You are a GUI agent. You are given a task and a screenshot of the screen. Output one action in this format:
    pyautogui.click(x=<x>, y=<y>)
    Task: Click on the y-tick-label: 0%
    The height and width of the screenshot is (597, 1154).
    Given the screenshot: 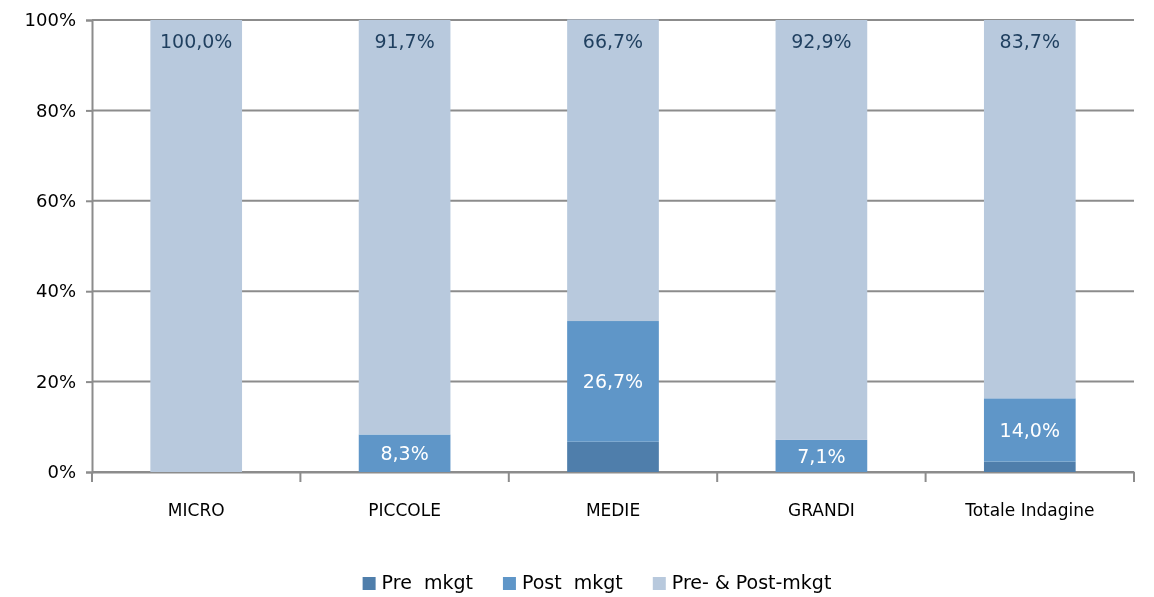 What is the action you would take?
    pyautogui.click(x=61, y=472)
    